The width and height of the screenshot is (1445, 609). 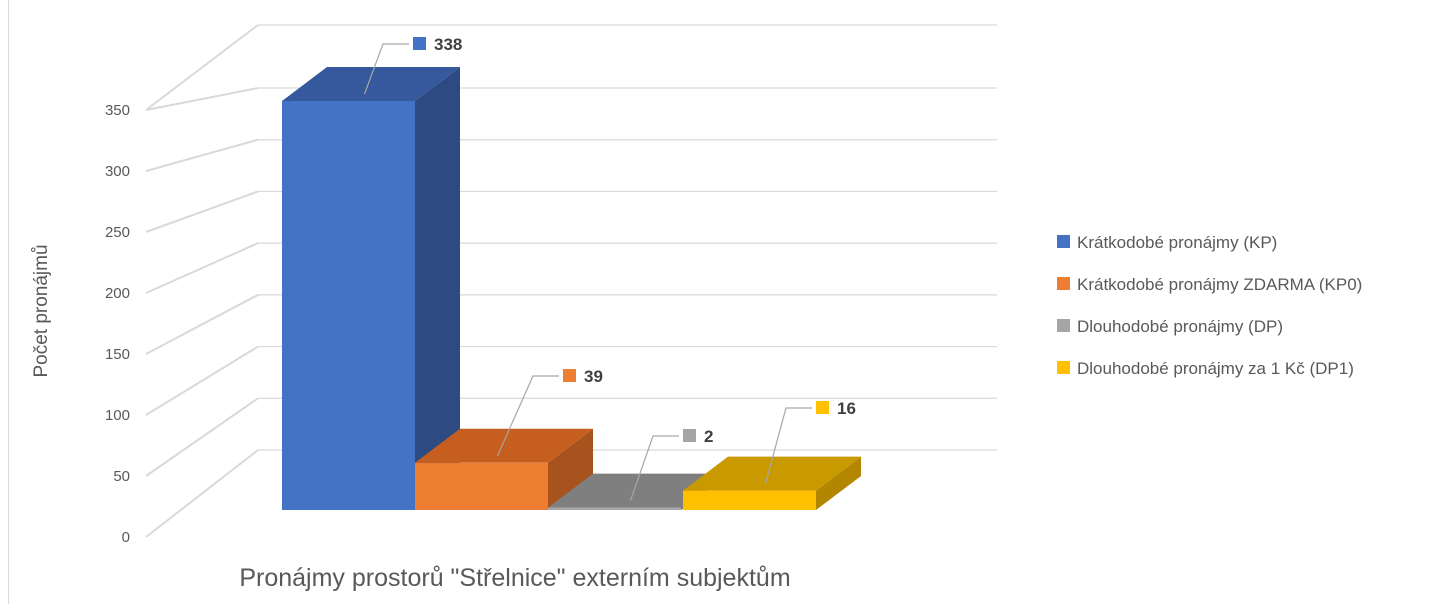 I want to click on data-label: 2, so click(x=708, y=436).